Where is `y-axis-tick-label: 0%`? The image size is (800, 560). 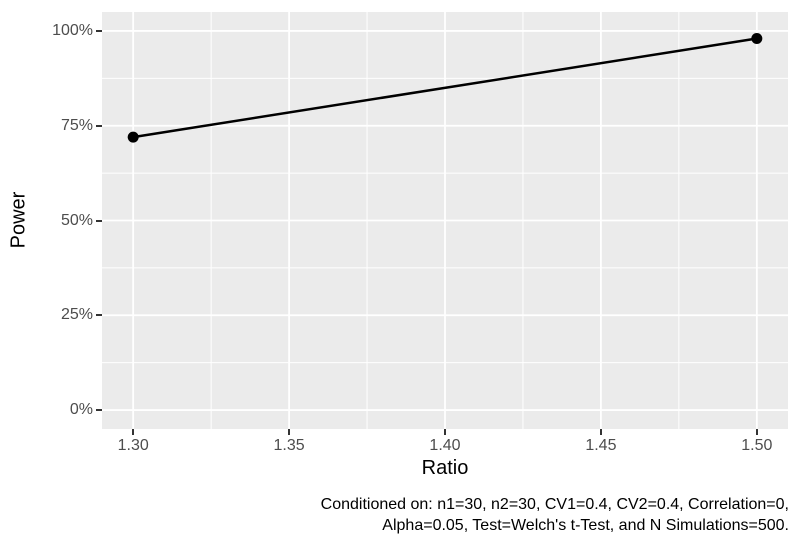 y-axis-tick-label: 0% is located at coordinates (81, 410).